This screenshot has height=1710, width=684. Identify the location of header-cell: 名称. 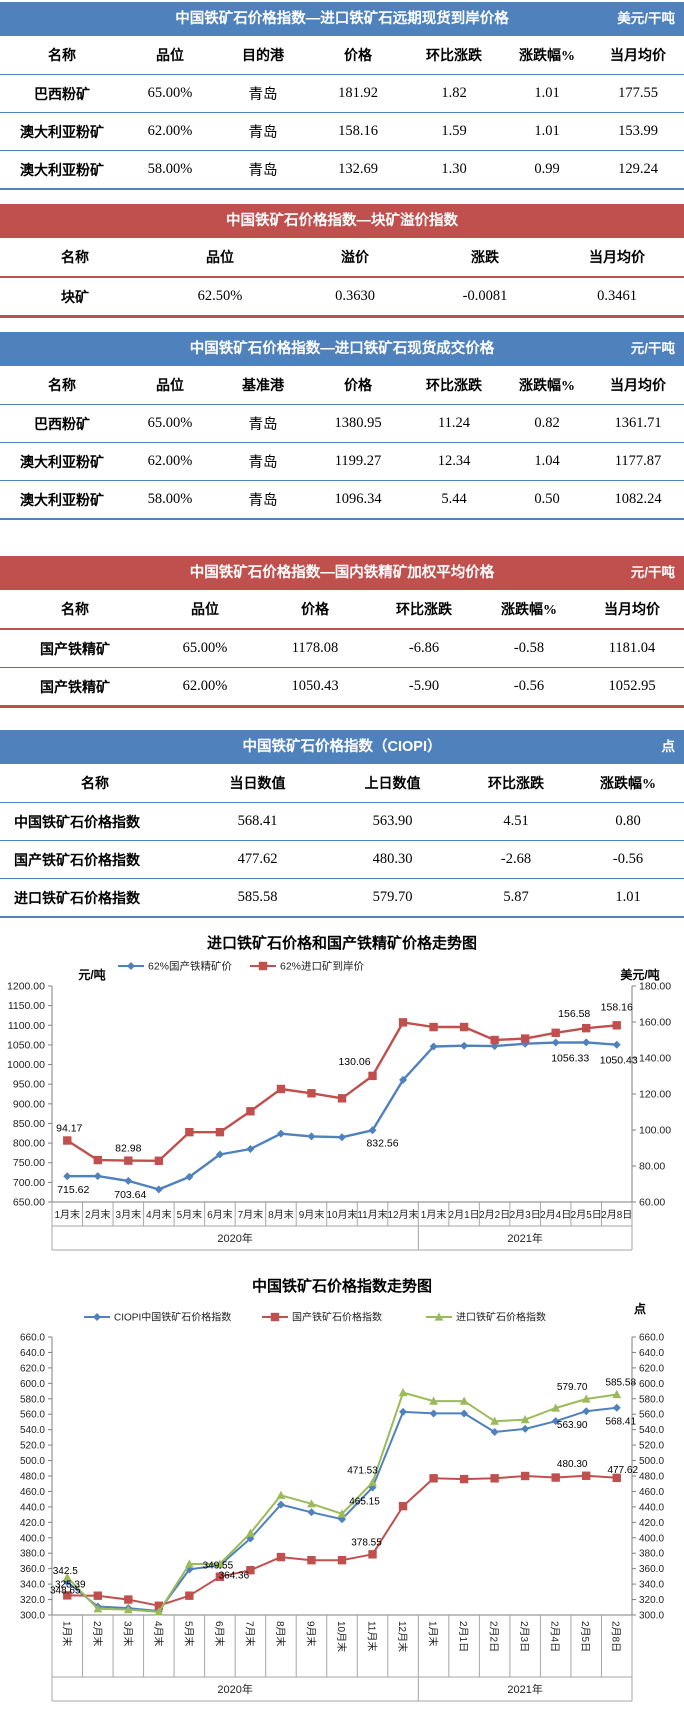
(62, 55).